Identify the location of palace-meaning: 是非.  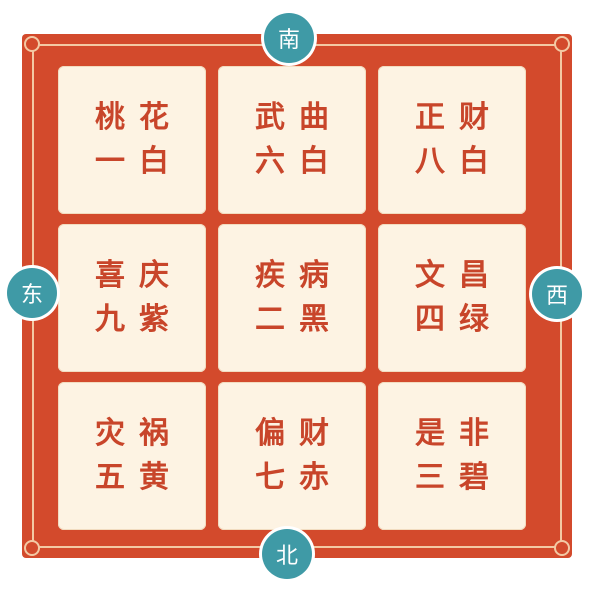
(459, 433).